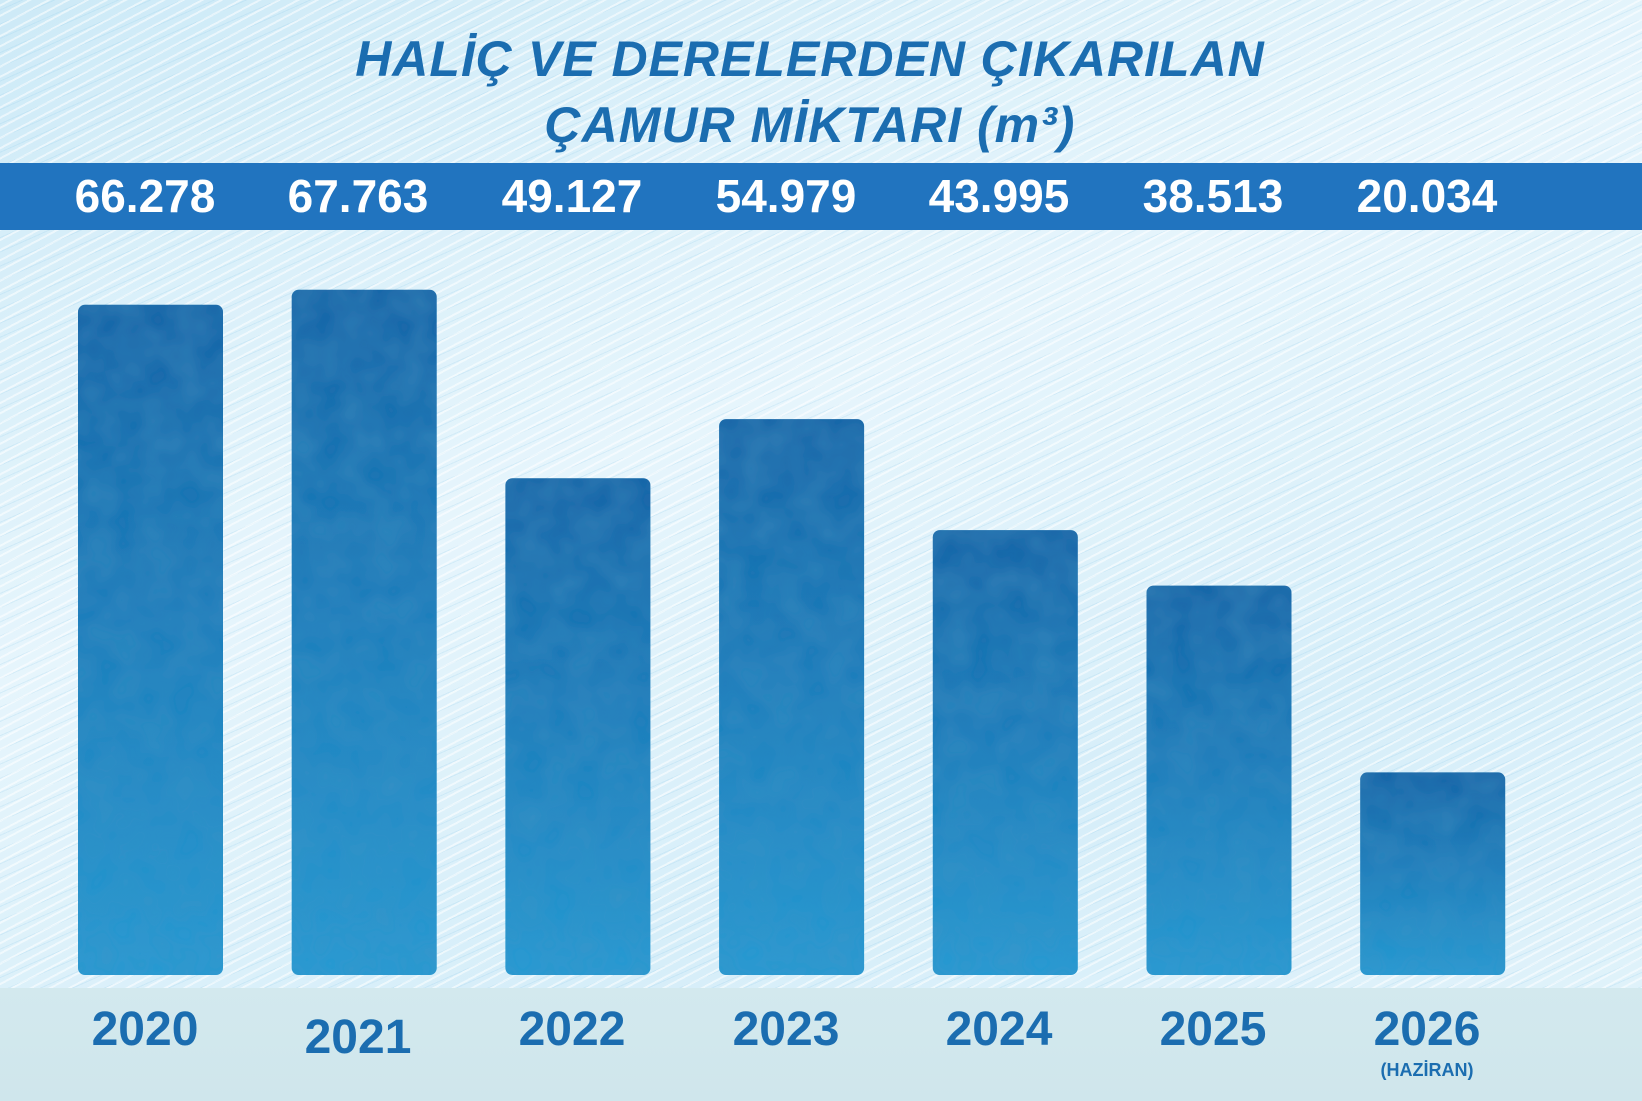  What do you see at coordinates (1427, 1070) in the screenshot?
I see `x-tick-note-2026: (HAZİRAN)` at bounding box center [1427, 1070].